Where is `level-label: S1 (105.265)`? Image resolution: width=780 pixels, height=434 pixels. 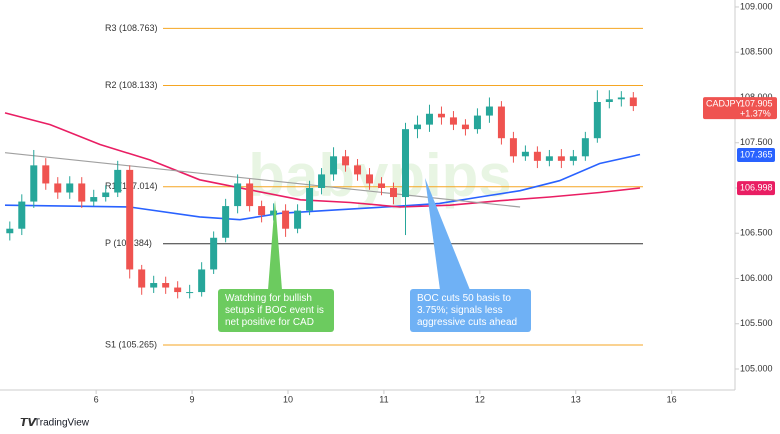
level-label: S1 (105.265) is located at coordinates (131, 344).